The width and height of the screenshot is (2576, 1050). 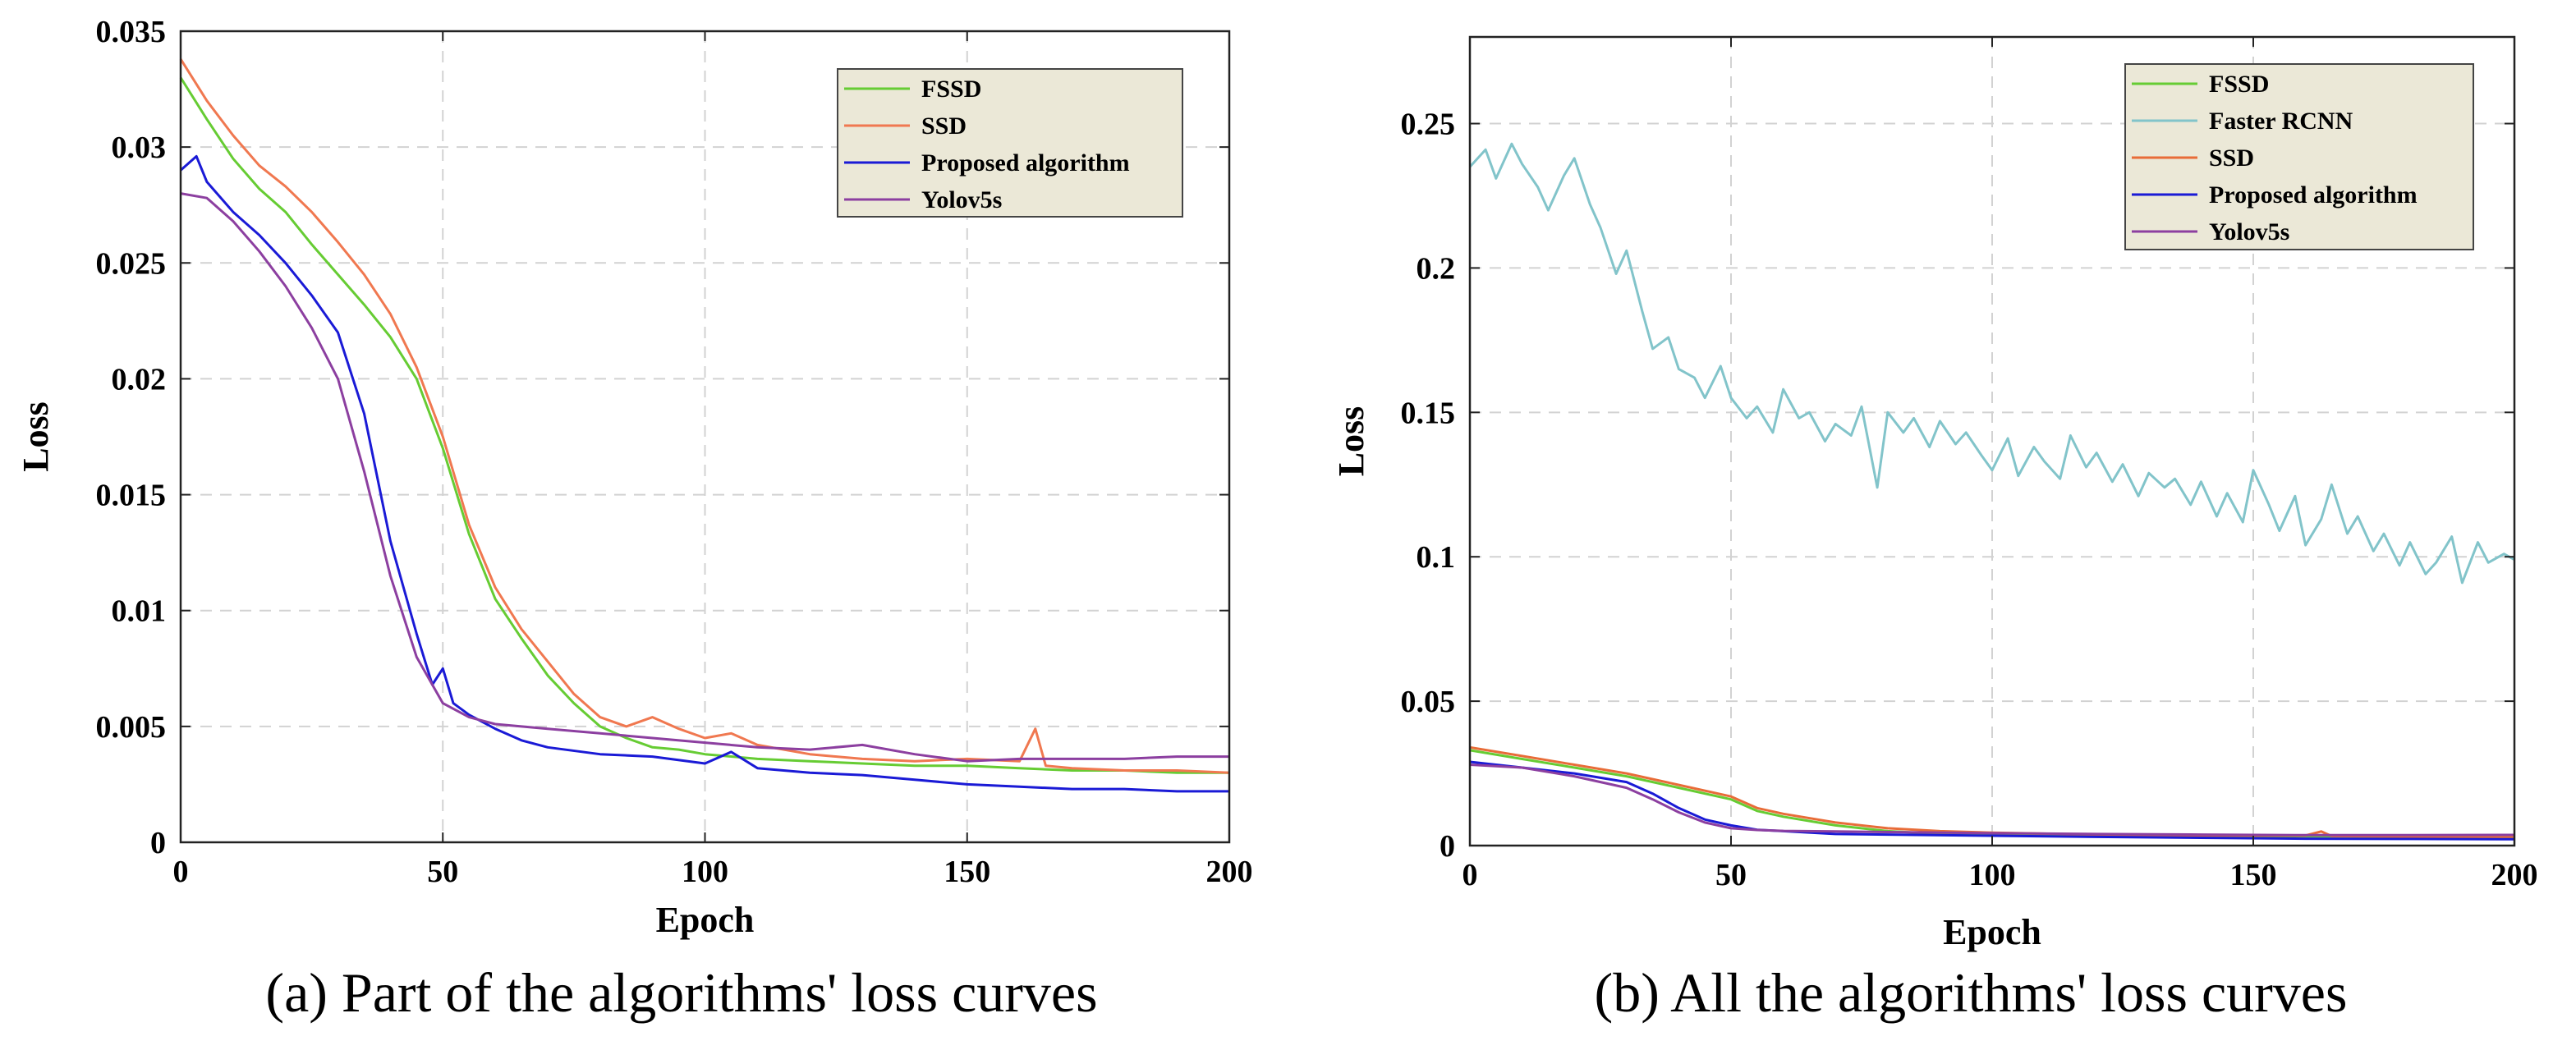 I want to click on legend: FSSD SSD Proposed algorithm Yolov5s, so click(x=1010, y=143).